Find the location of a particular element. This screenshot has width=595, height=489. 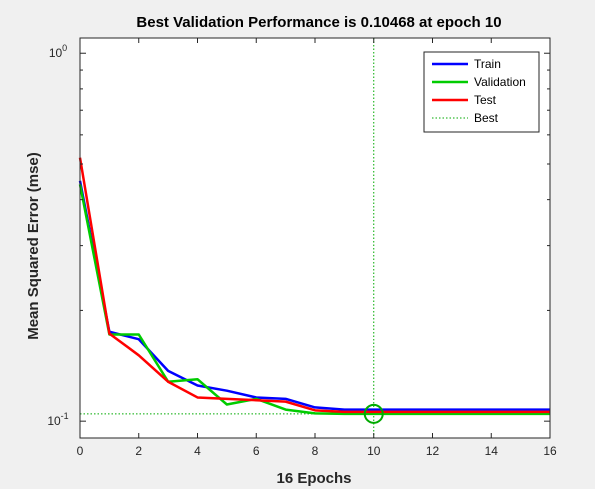

legend-label-train: Train is located at coordinates (487, 64).